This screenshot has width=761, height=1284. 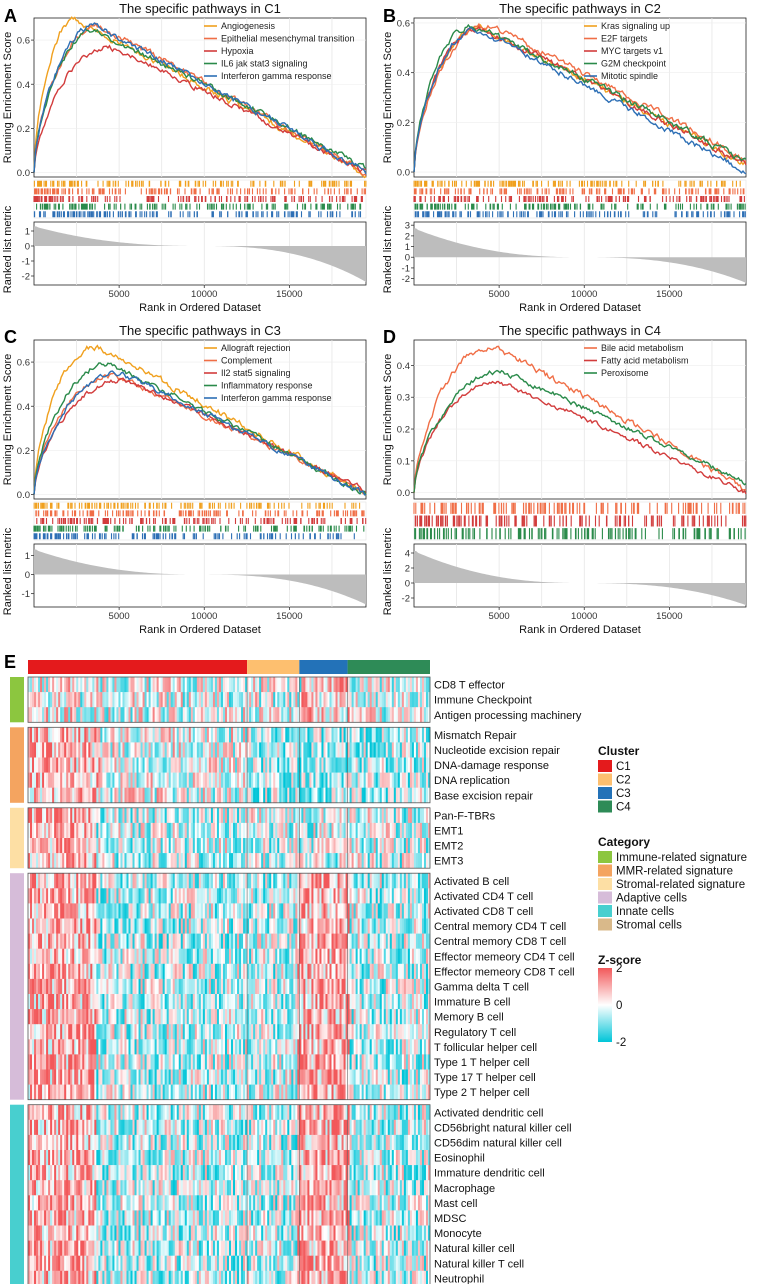 I want to click on panel-letter-b: B, so click(x=389, y=16).